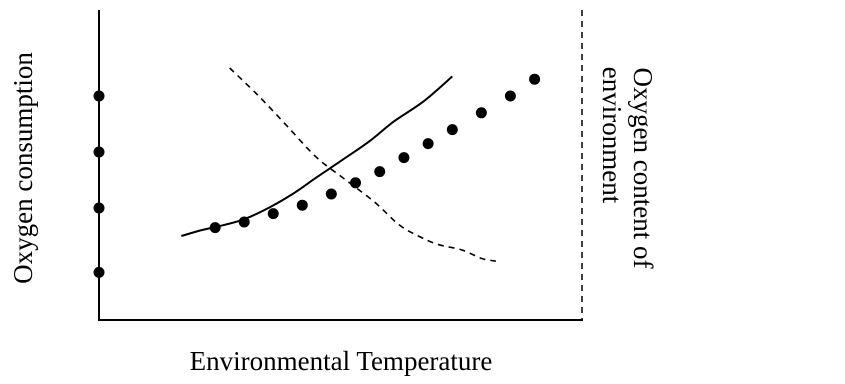  I want to click on x-axis-label: Environmental Temperature, so click(341, 361).